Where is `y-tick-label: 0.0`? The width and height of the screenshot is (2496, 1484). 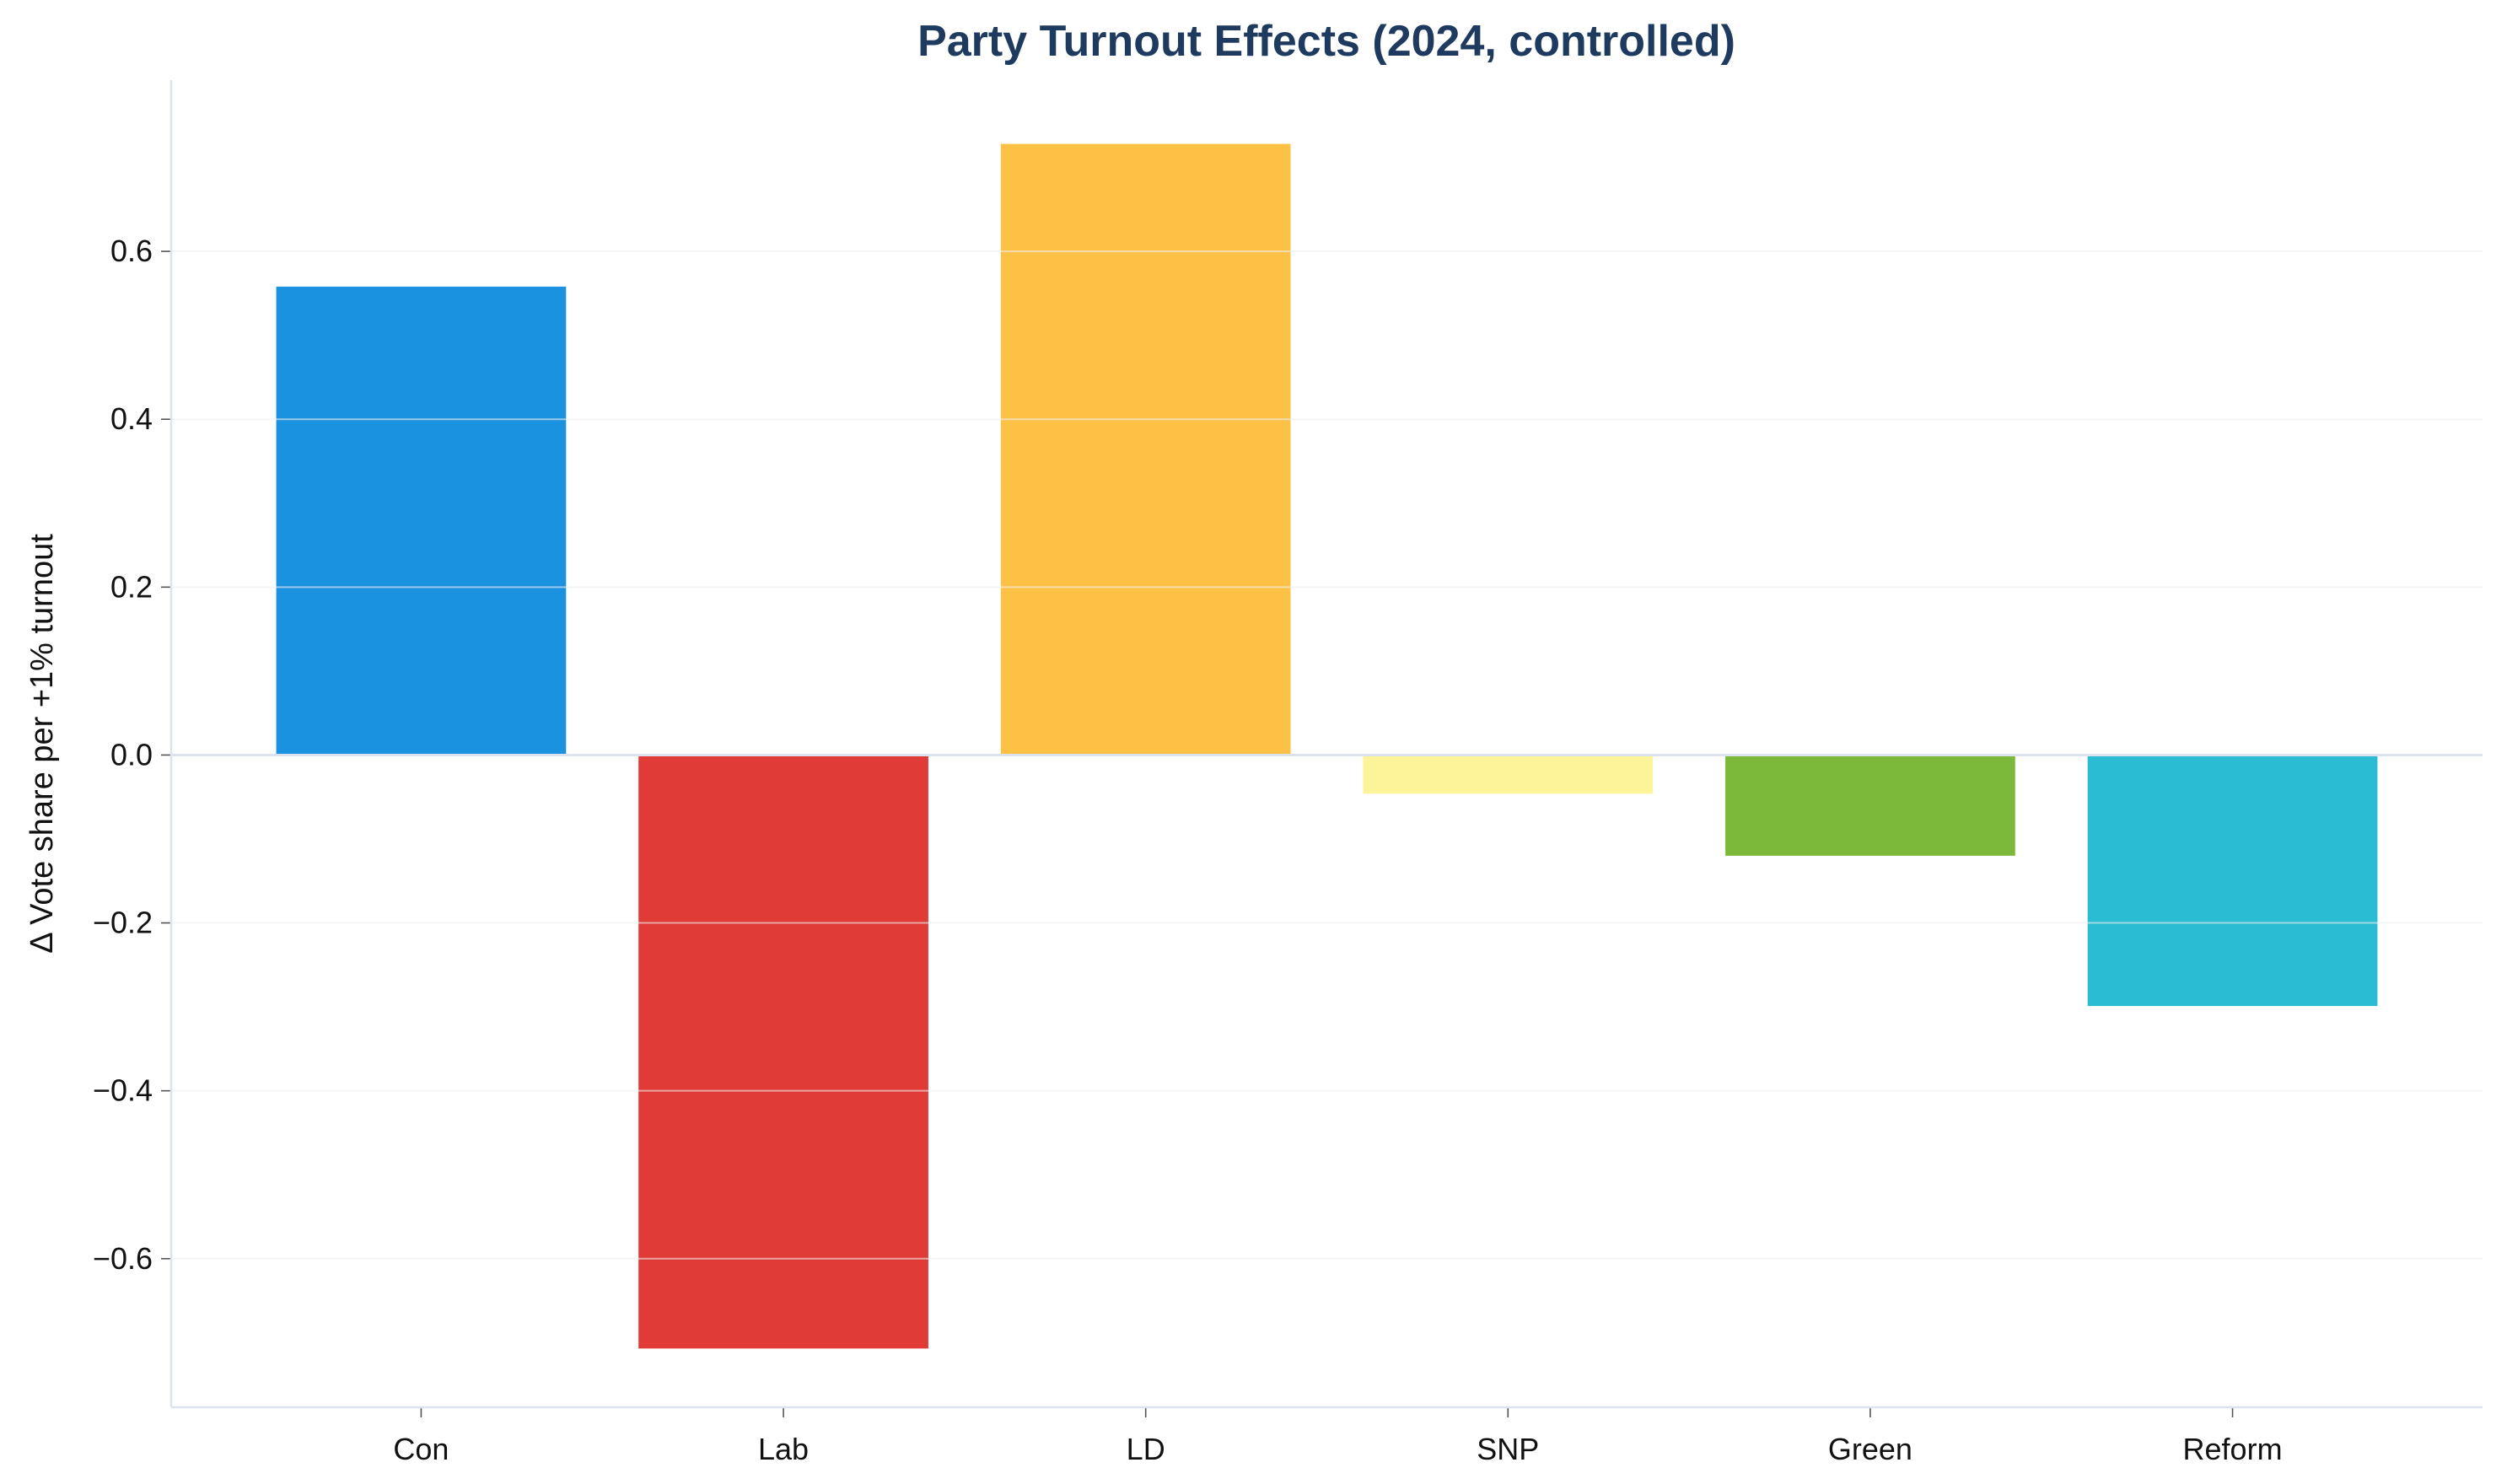 y-tick-label: 0.0 is located at coordinates (131, 754).